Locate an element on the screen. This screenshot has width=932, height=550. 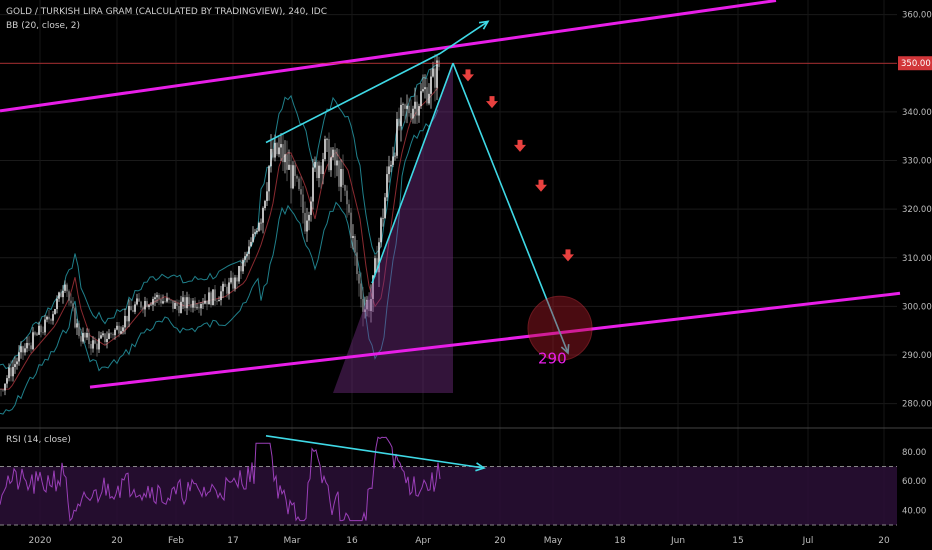
rsi-zone is located at coordinates (448, 495).